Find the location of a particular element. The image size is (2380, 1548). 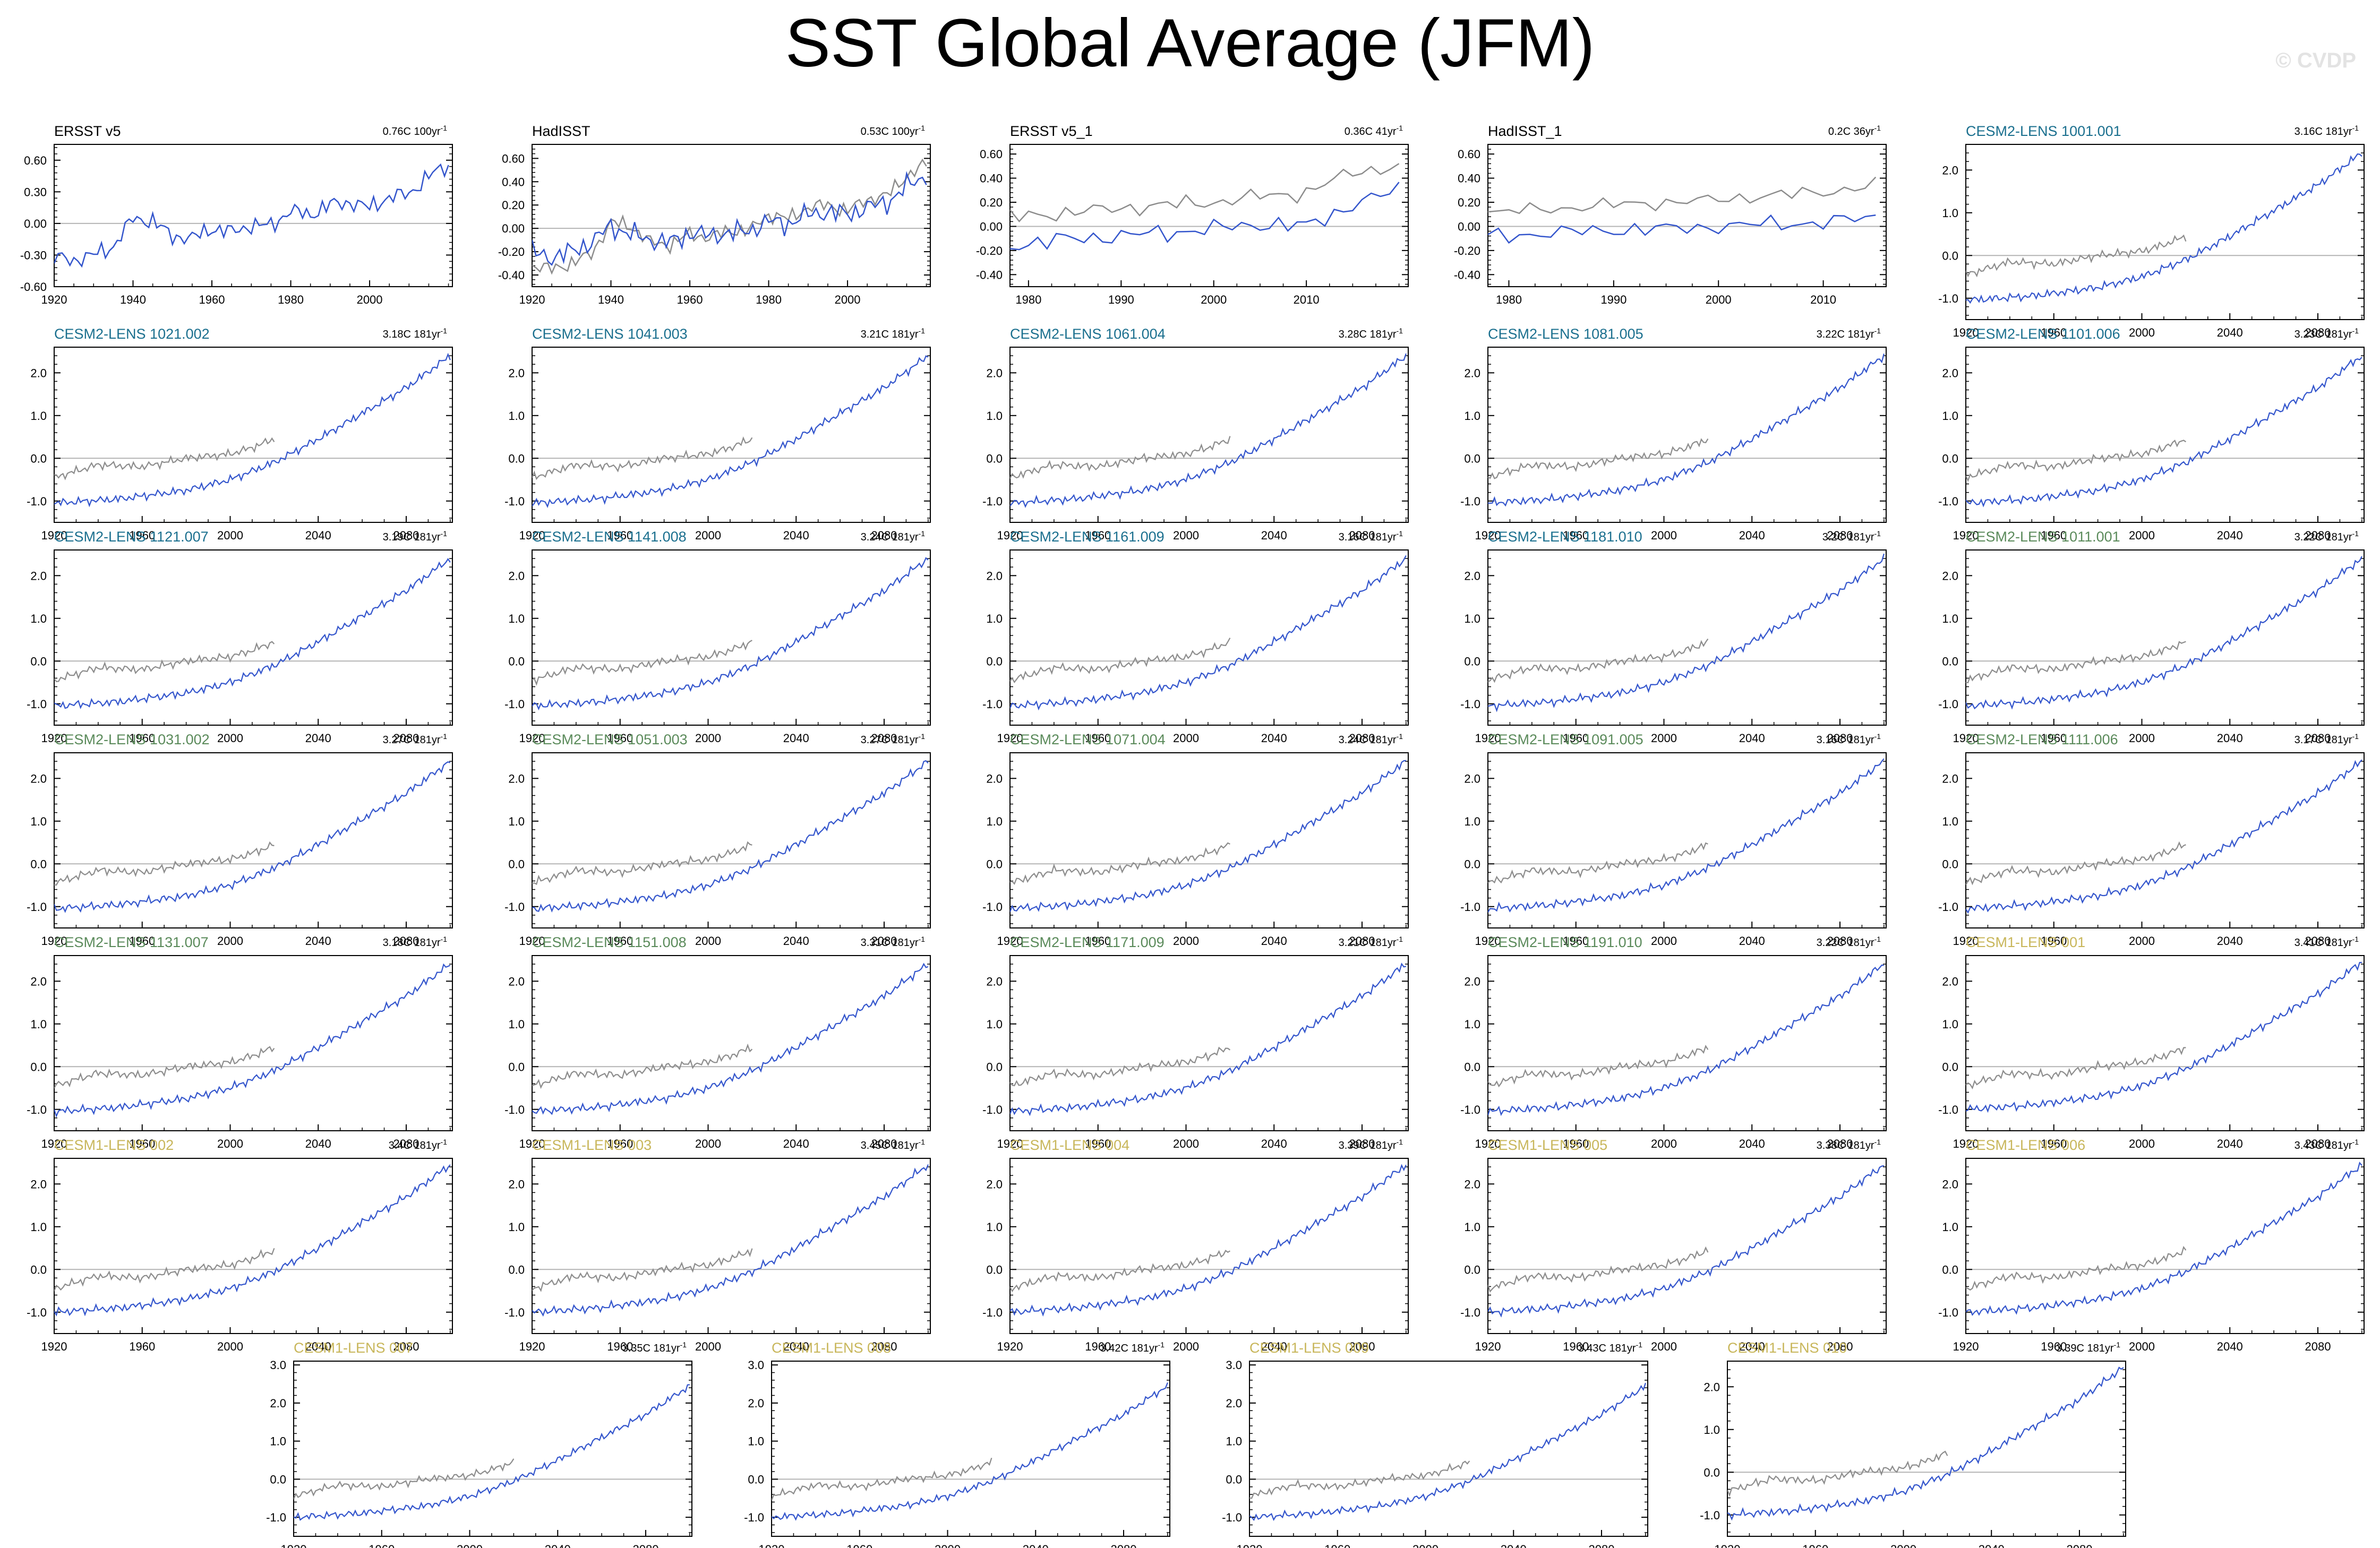

y-tick-label: -0.20 is located at coordinates (1467, 251).